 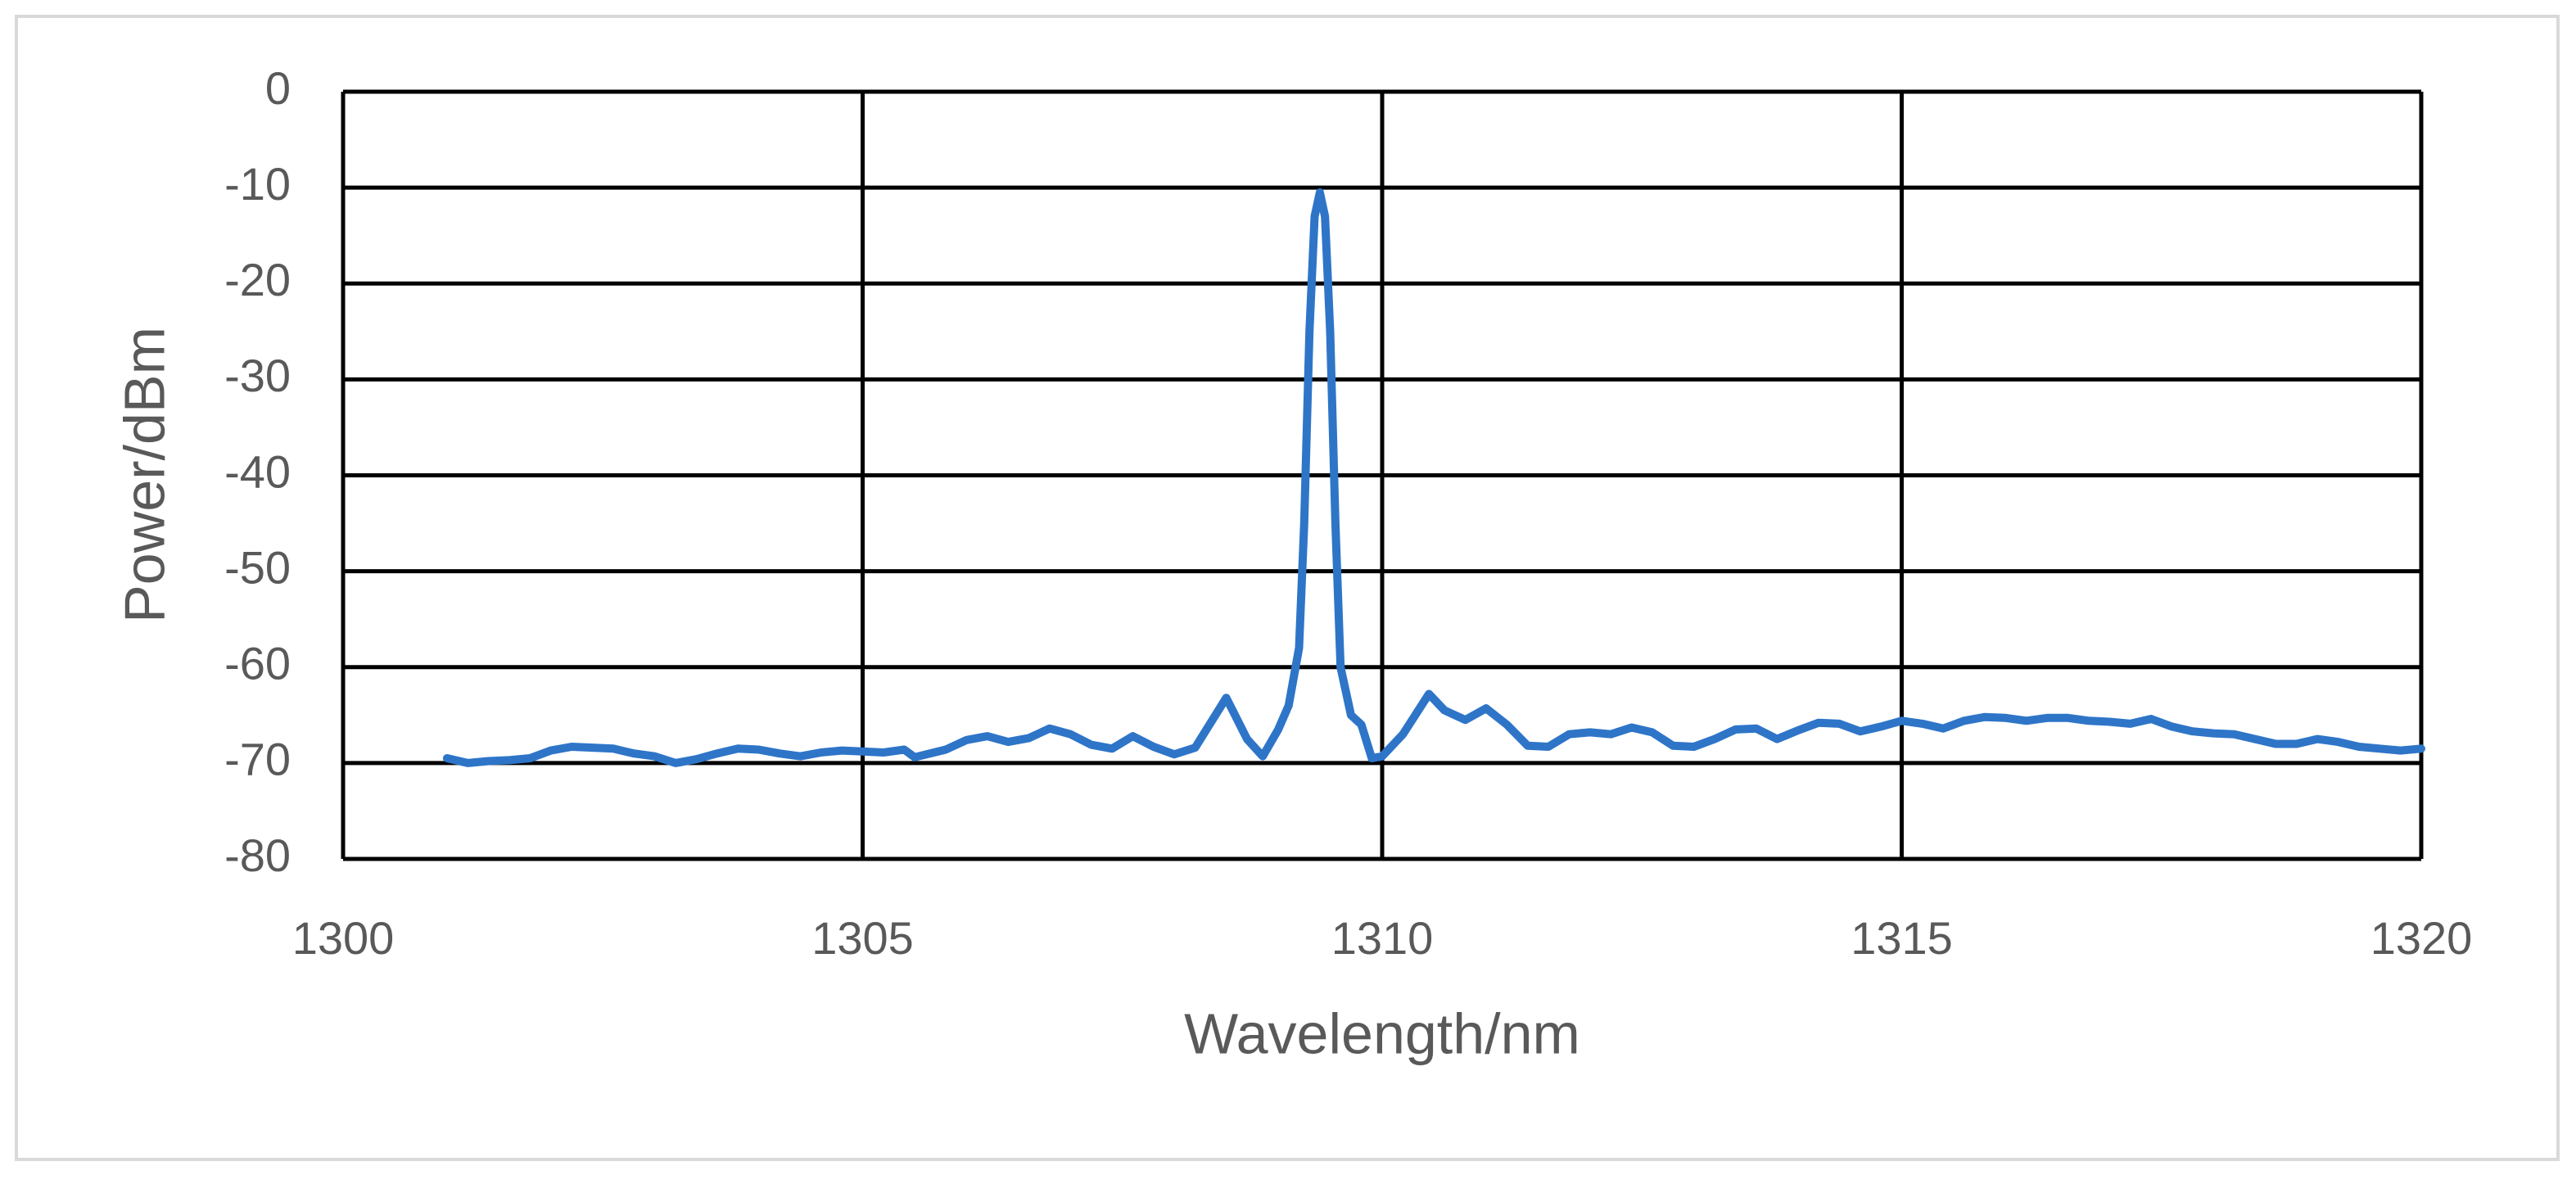 I want to click on x-axis-title: Wavelength/nm, so click(x=1382, y=1033).